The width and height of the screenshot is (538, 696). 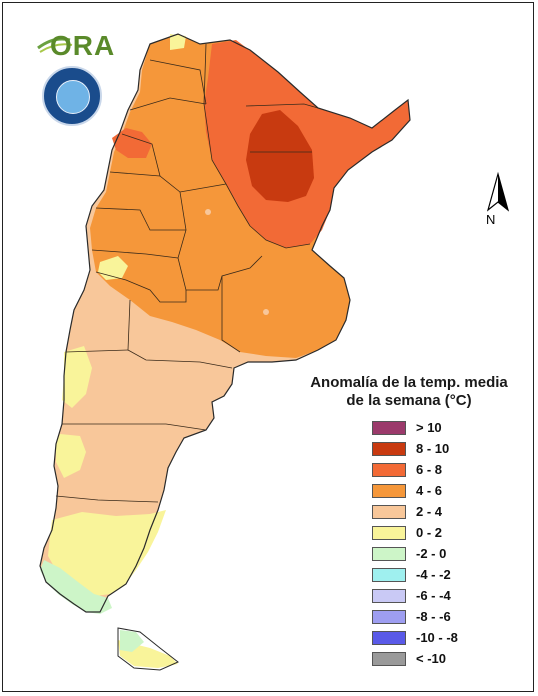 What do you see at coordinates (132, 641) in the screenshot?
I see `region-cold-tdf` at bounding box center [132, 641].